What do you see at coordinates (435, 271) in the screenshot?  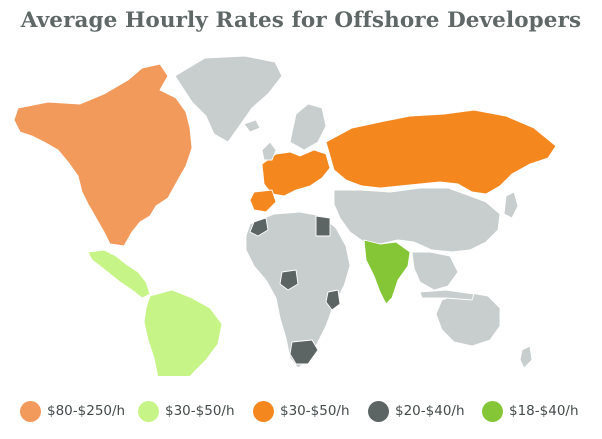 I see `southeast-asia` at bounding box center [435, 271].